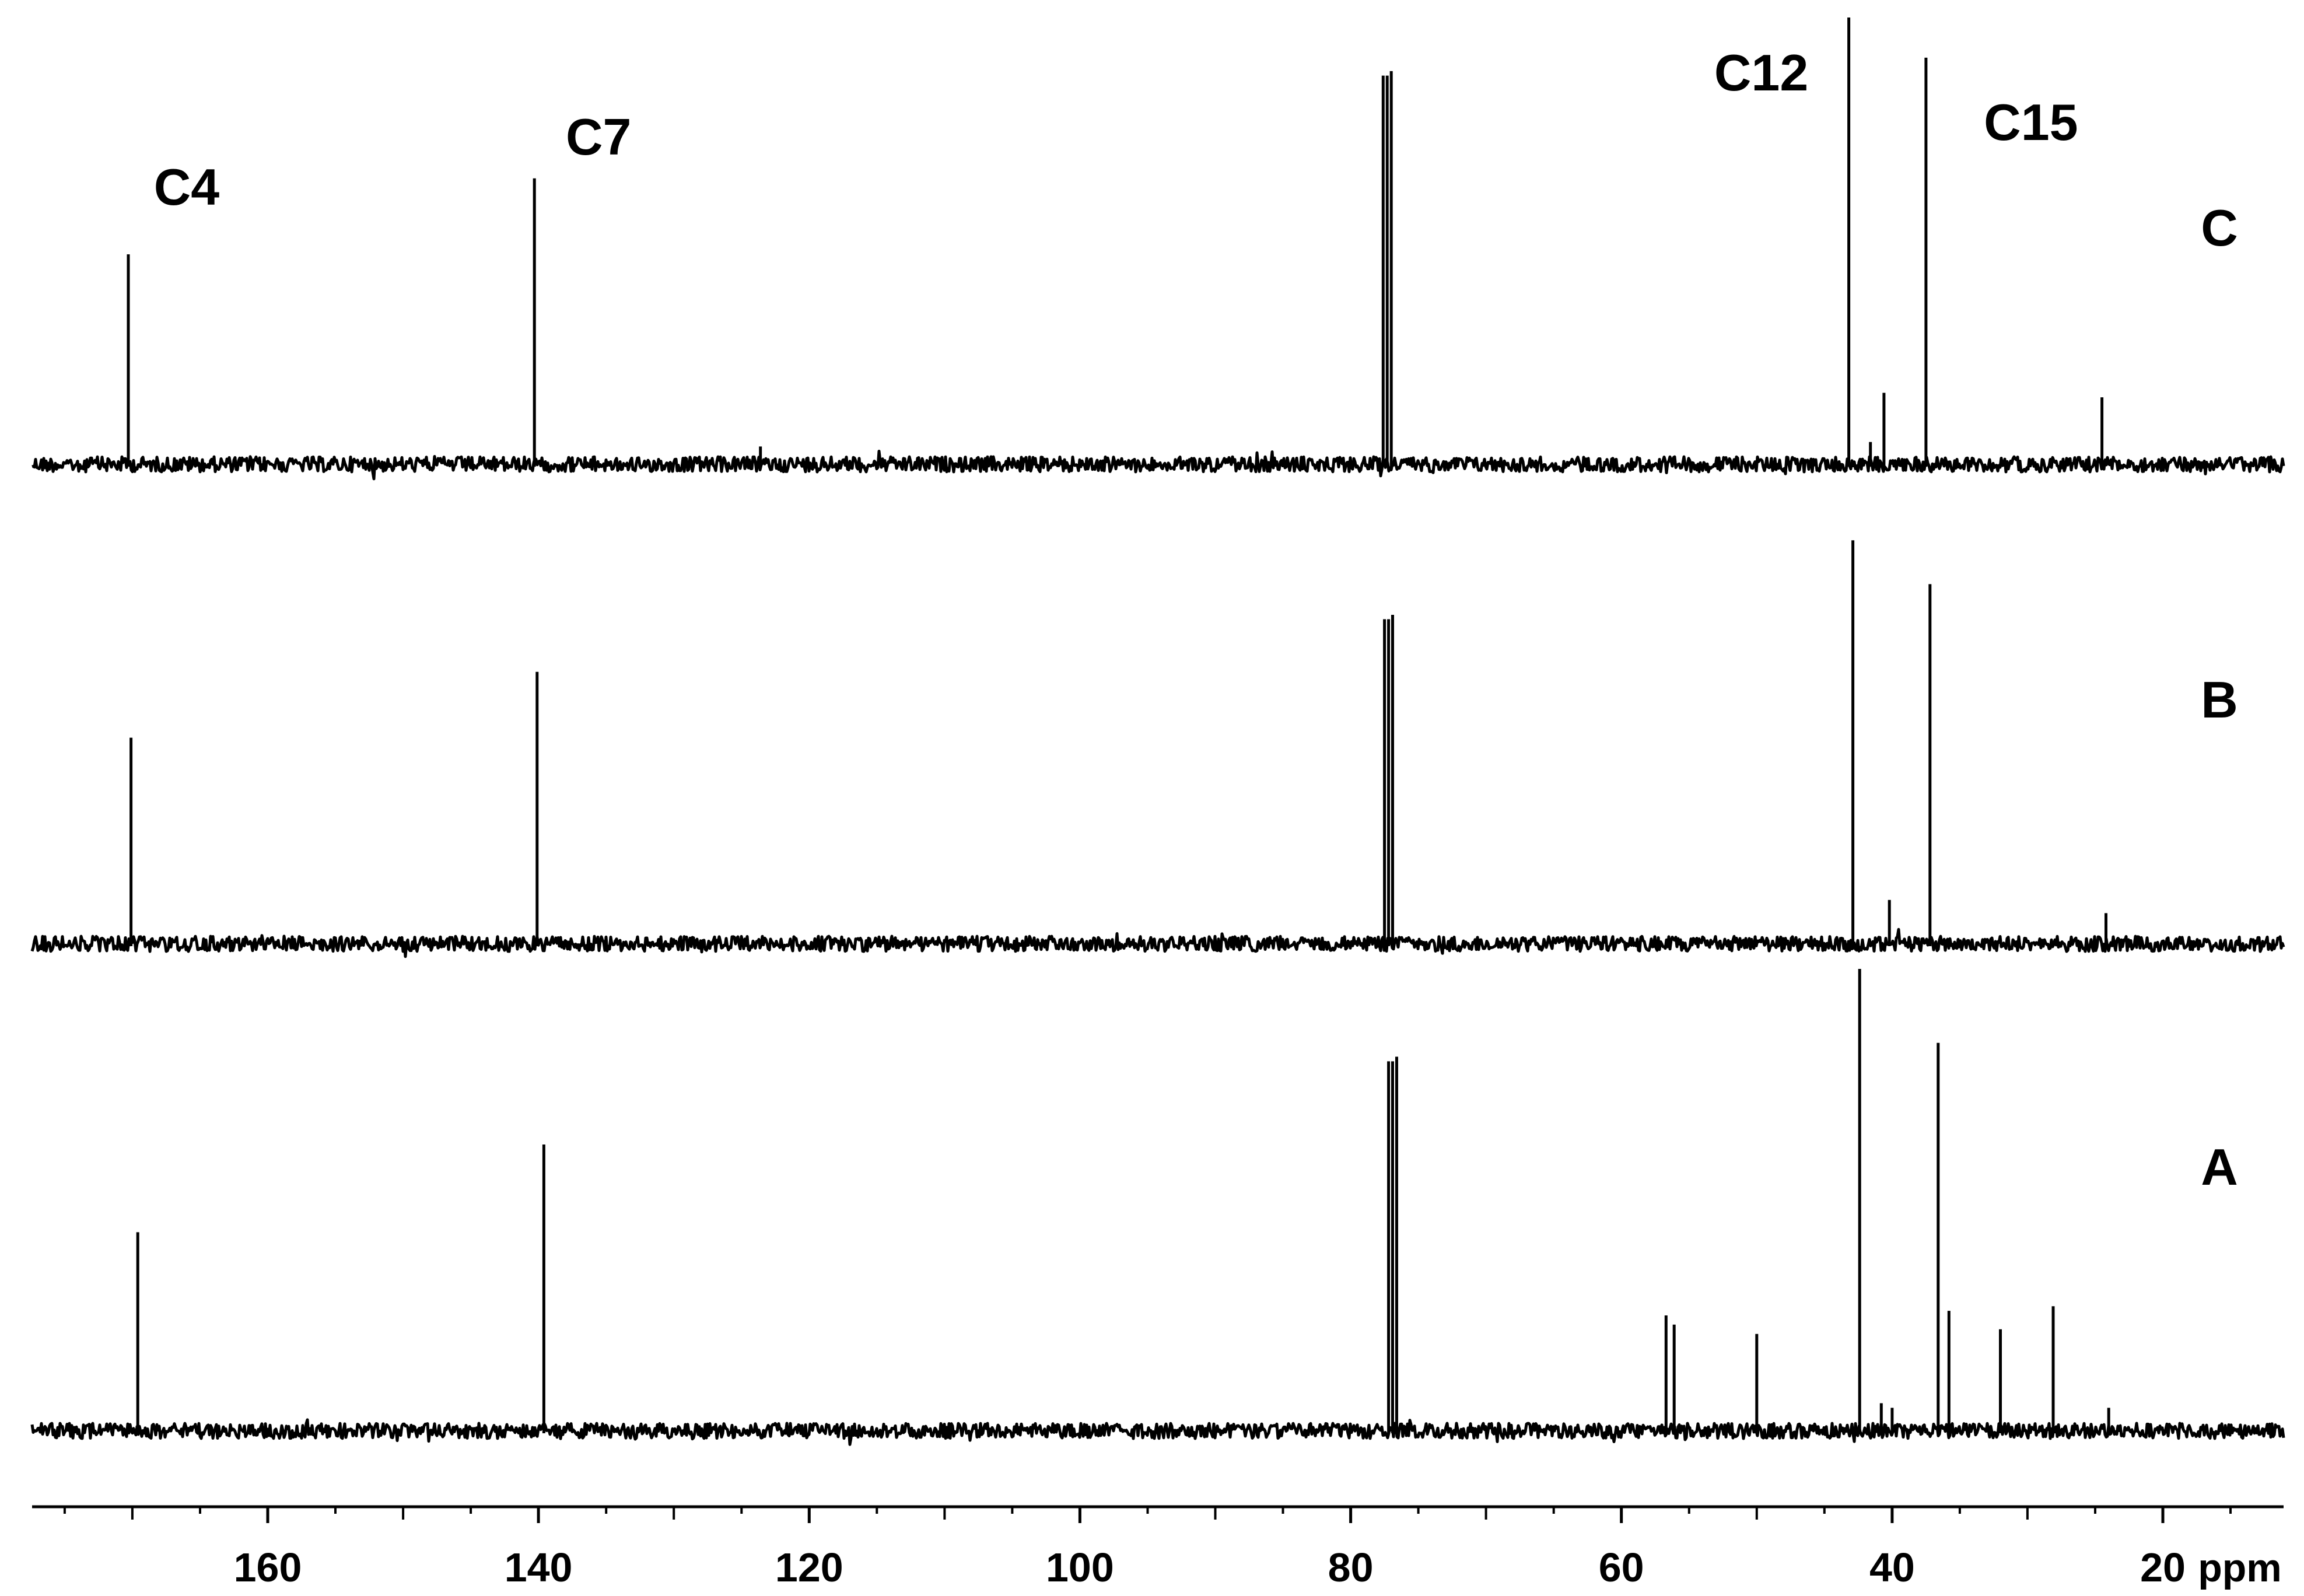 The width and height of the screenshot is (2304, 1596). I want to click on x-tick-label: 120, so click(809, 1567).